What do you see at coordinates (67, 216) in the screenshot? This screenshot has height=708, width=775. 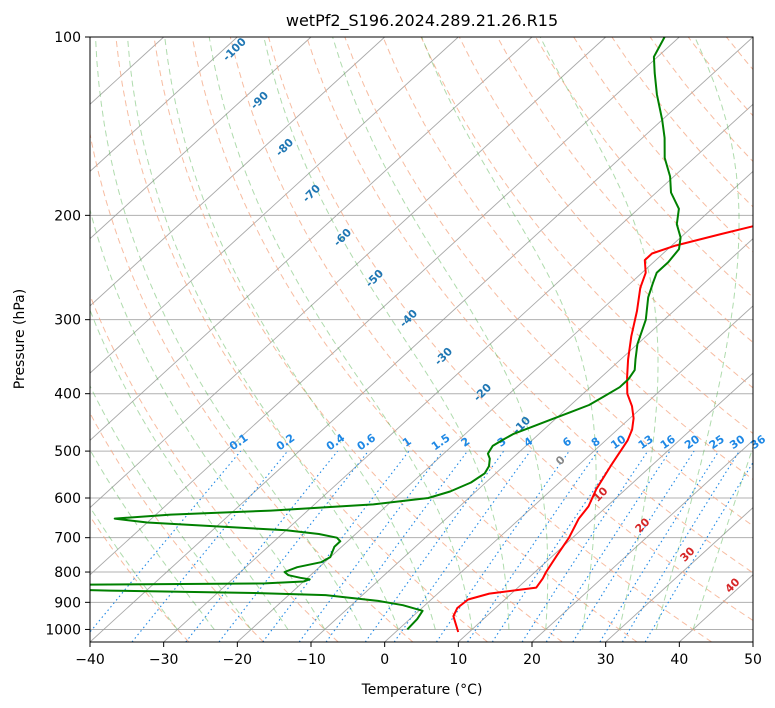 I see `y-tick-label: 200` at bounding box center [67, 216].